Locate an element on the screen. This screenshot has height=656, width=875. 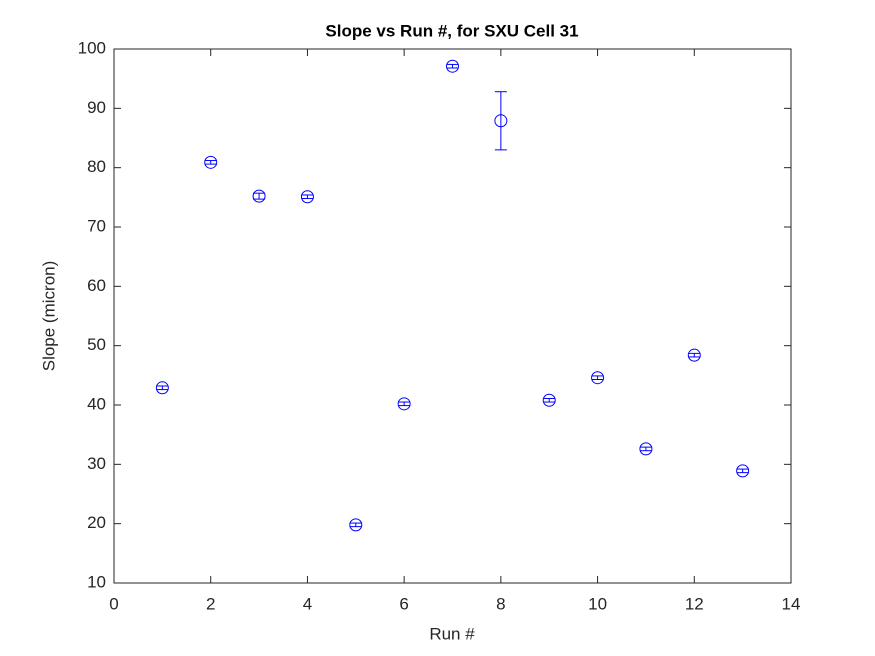
y-tick-label: 60 is located at coordinates (96, 285).